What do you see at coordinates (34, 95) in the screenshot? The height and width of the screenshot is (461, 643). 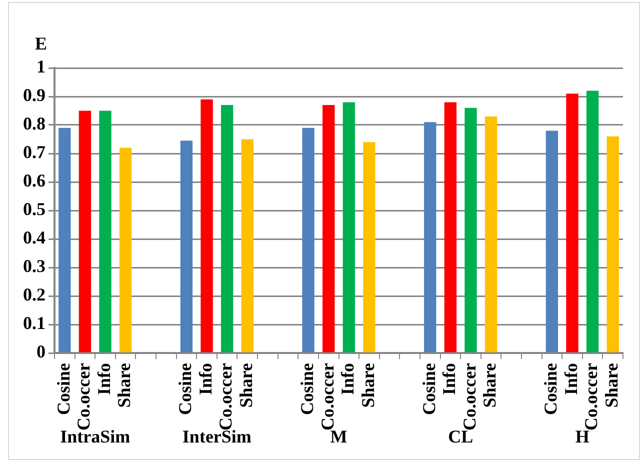 I see `y-tick-label: 0.9` at bounding box center [34, 95].